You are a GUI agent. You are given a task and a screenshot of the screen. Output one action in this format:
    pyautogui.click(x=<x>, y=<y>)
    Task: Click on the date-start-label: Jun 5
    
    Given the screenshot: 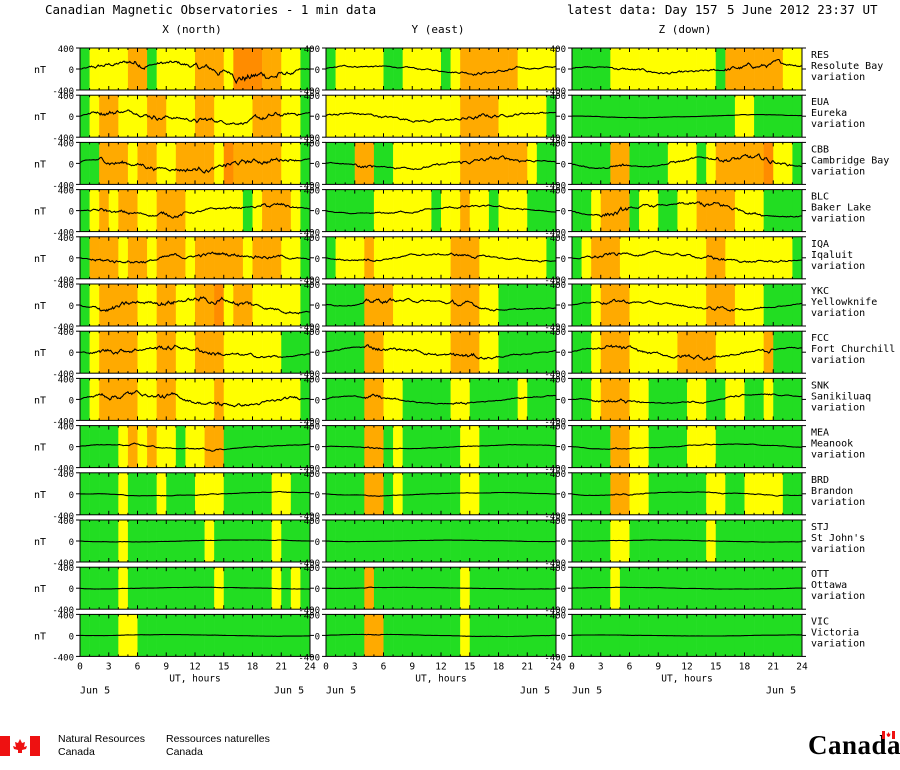 What is the action you would take?
    pyautogui.click(x=587, y=690)
    